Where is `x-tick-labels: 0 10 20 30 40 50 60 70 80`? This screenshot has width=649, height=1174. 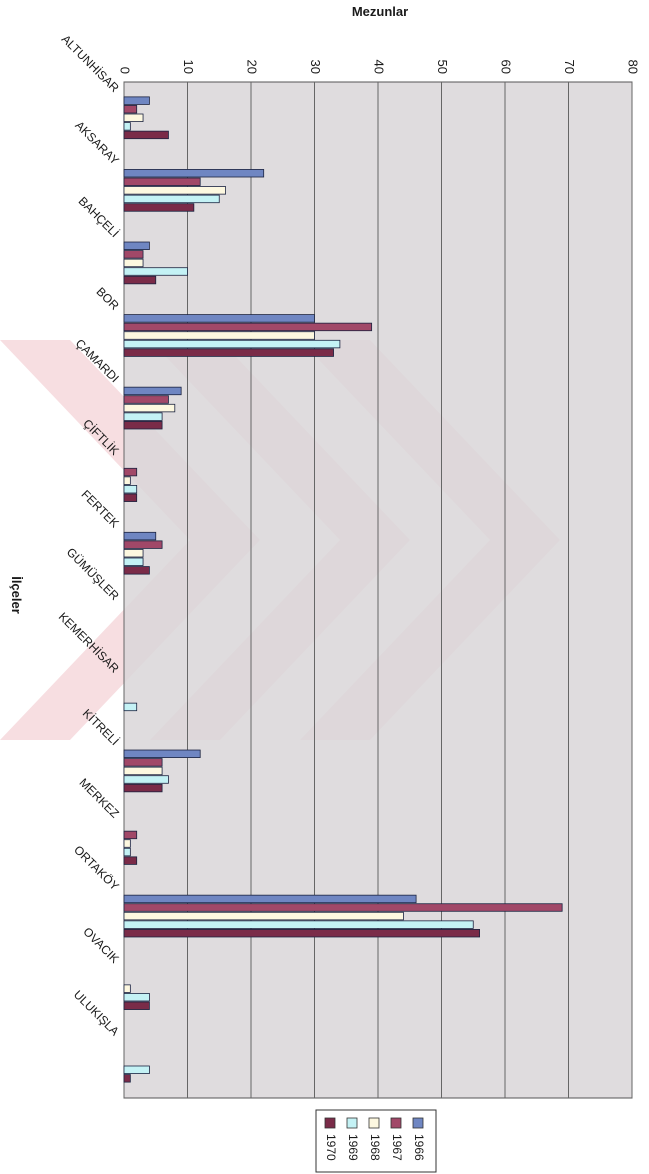 x-tick-labels: 0 10 20 30 40 50 60 70 80 is located at coordinates (379, 67).